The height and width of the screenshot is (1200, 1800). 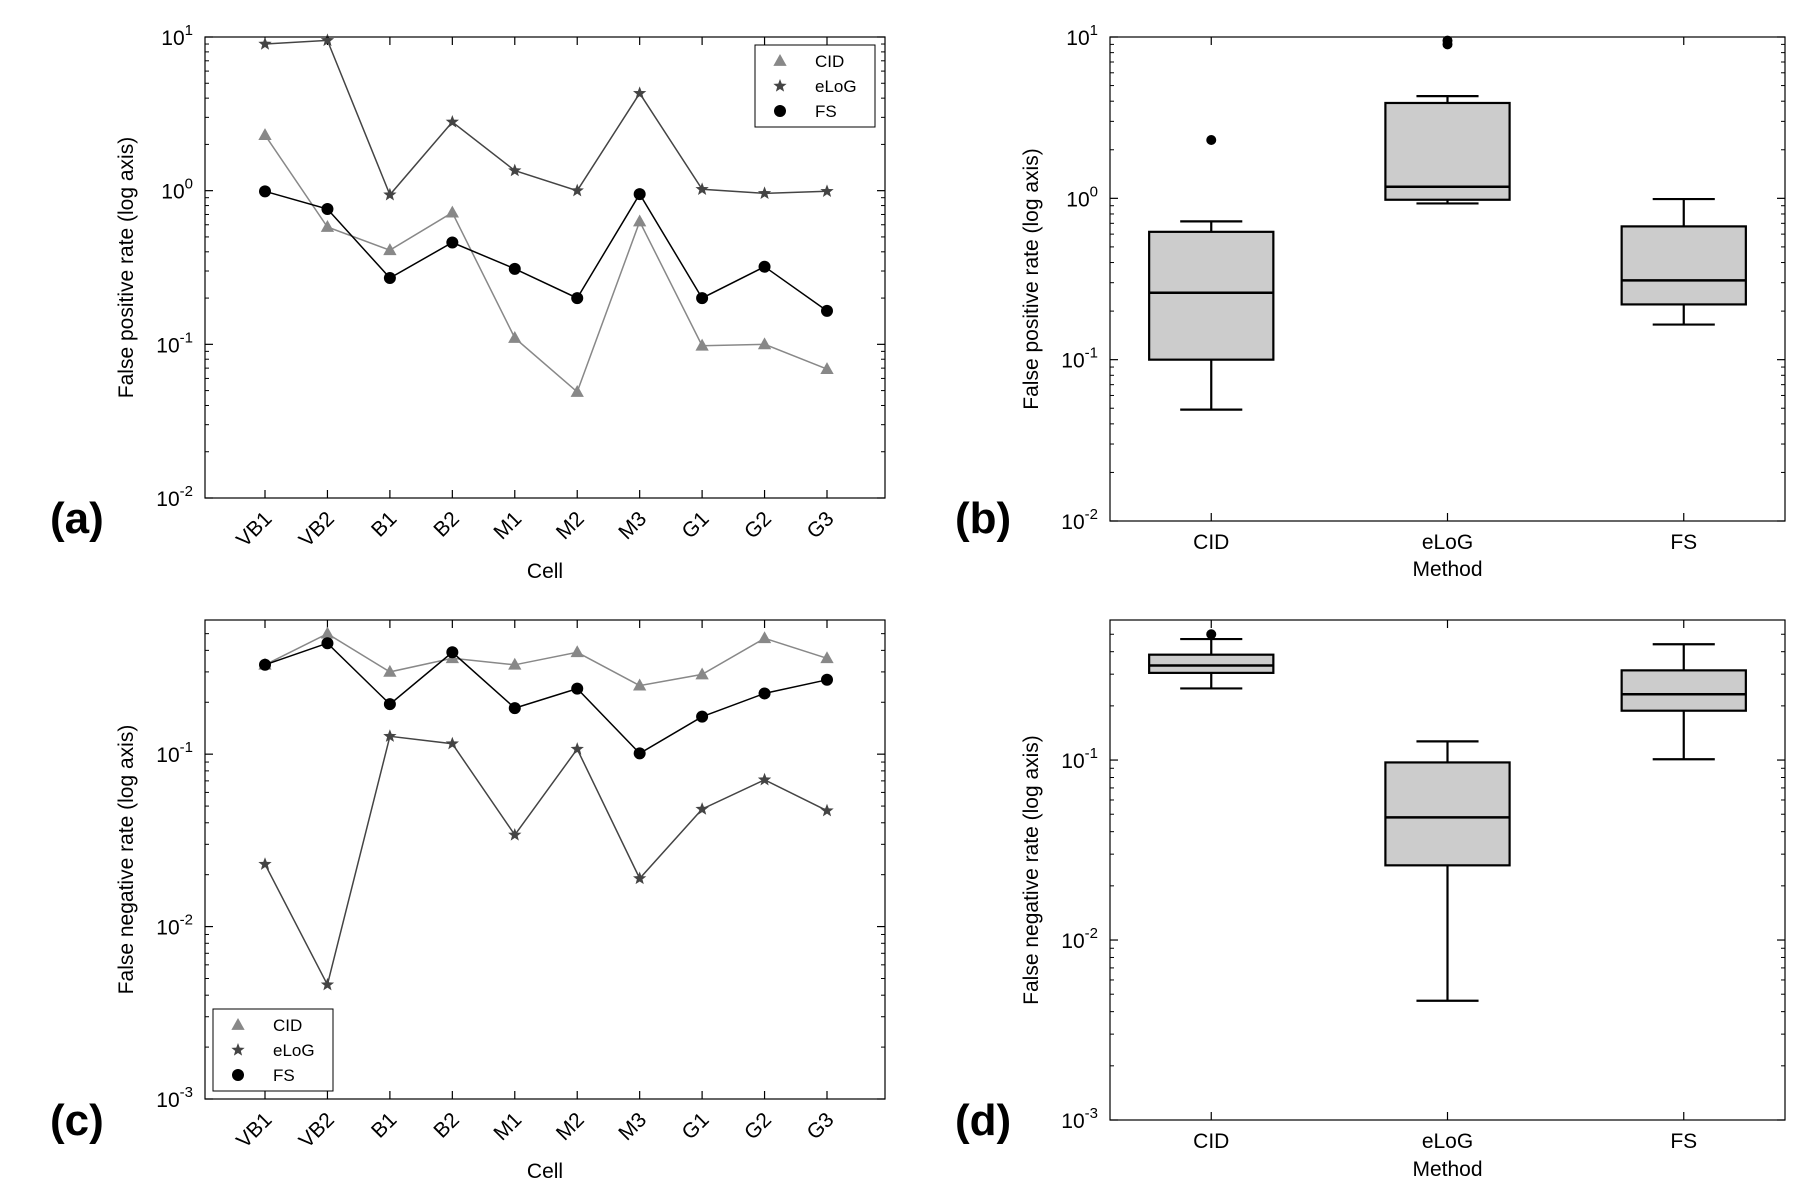 What do you see at coordinates (446, 1125) in the screenshot?
I see `x-tick-label: B2` at bounding box center [446, 1125].